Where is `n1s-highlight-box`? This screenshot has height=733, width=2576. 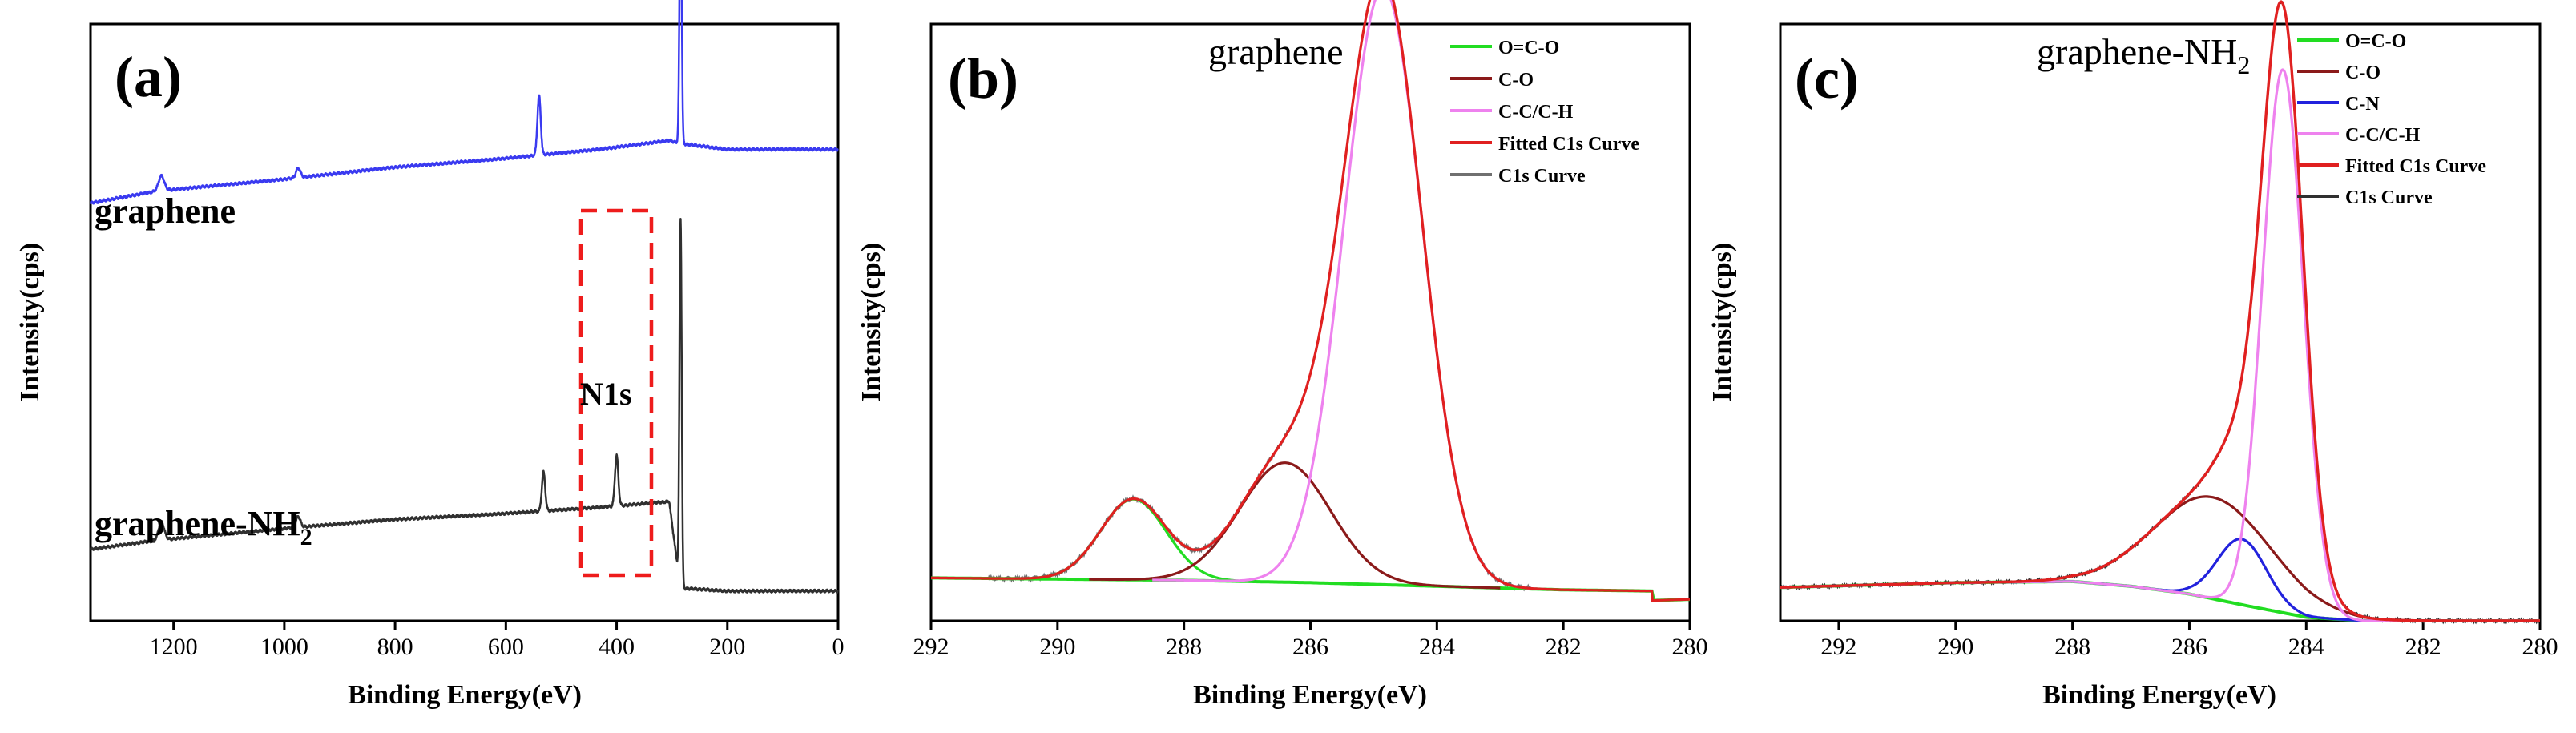 n1s-highlight-box is located at coordinates (616, 393).